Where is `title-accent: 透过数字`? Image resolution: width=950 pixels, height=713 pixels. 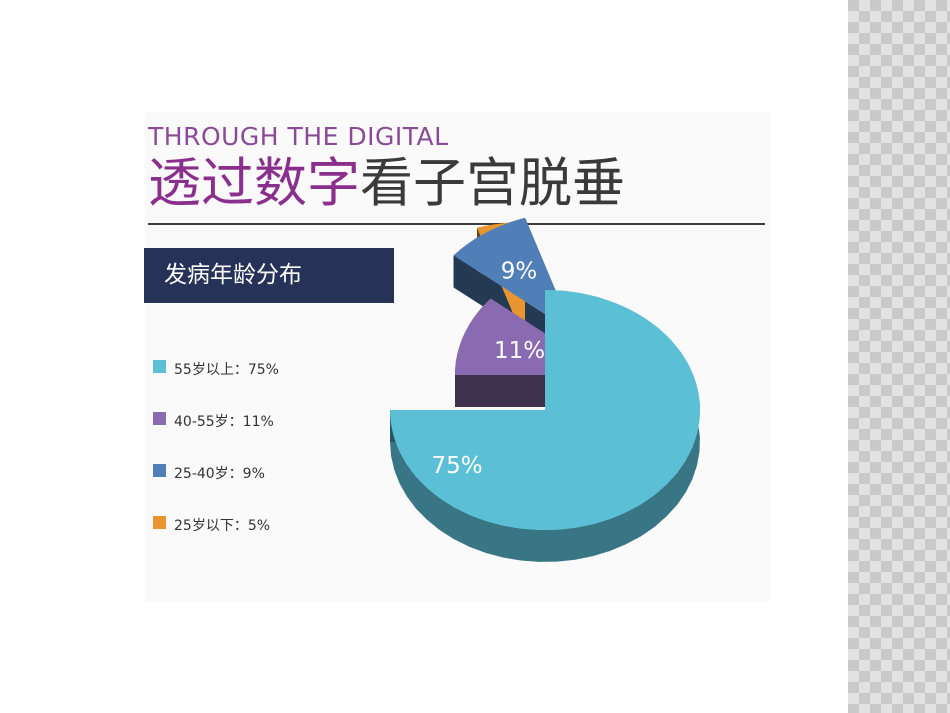 title-accent: 透过数字 is located at coordinates (254, 183).